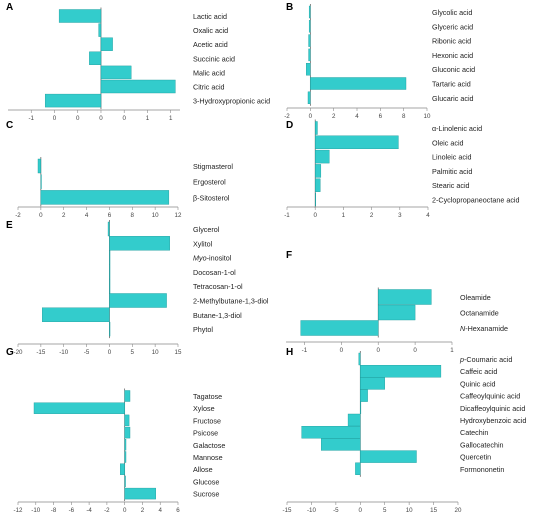  Describe the element at coordinates (476, 200) in the screenshot. I see `category-label: 2-Cyclopropaneoctane acid` at that location.